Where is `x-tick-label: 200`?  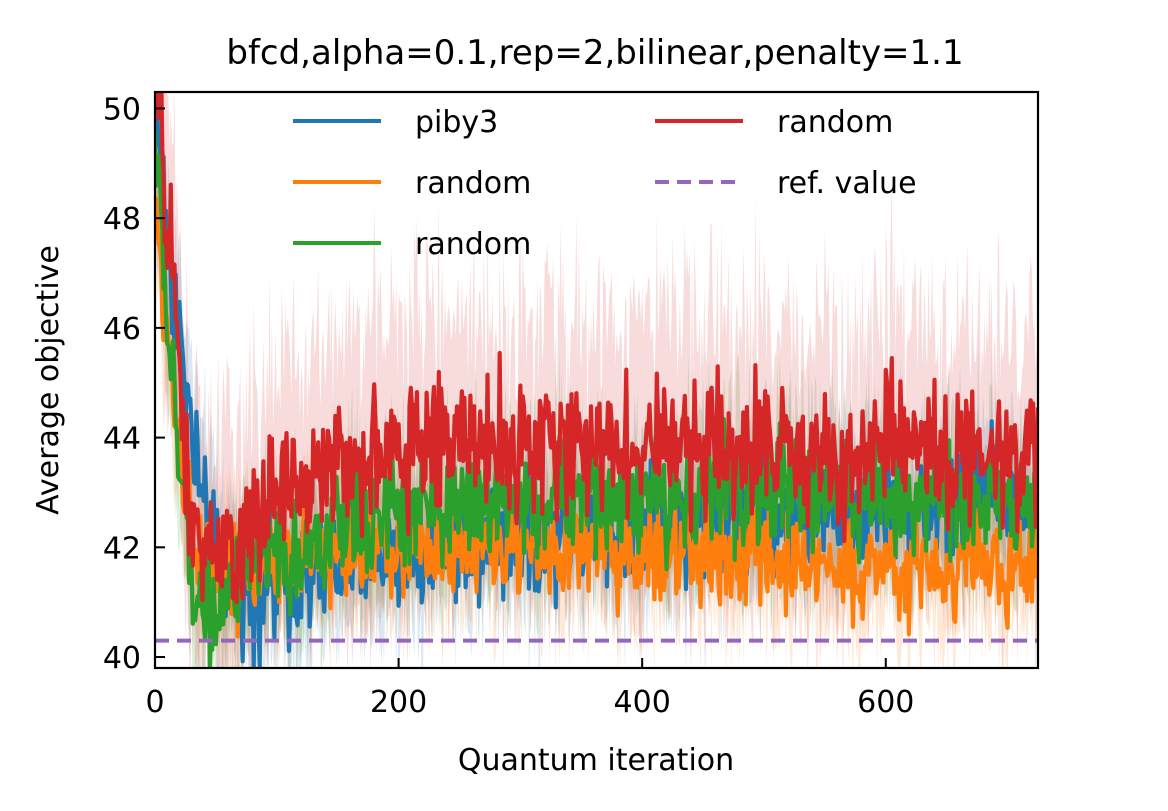 x-tick-label: 200 is located at coordinates (398, 702).